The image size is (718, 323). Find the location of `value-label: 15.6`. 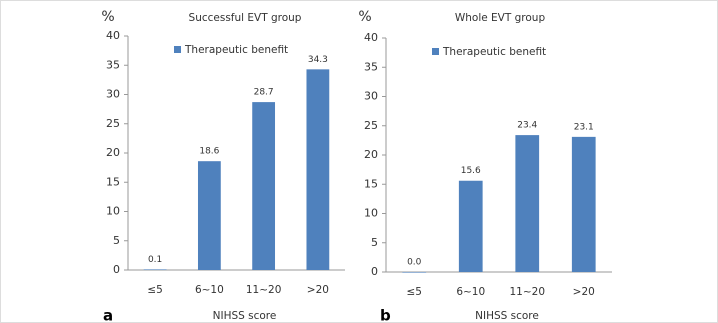

value-label: 15.6 is located at coordinates (471, 171).